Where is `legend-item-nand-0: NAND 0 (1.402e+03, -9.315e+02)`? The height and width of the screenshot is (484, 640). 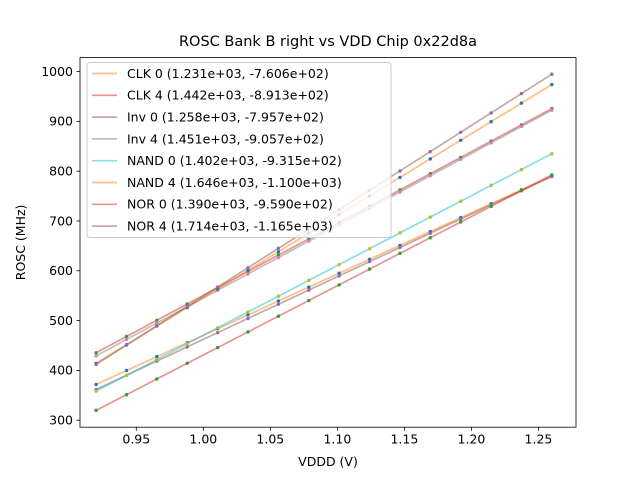 legend-item-nand-0: NAND 0 (1.402e+03, -9.315e+02) is located at coordinates (217, 160).